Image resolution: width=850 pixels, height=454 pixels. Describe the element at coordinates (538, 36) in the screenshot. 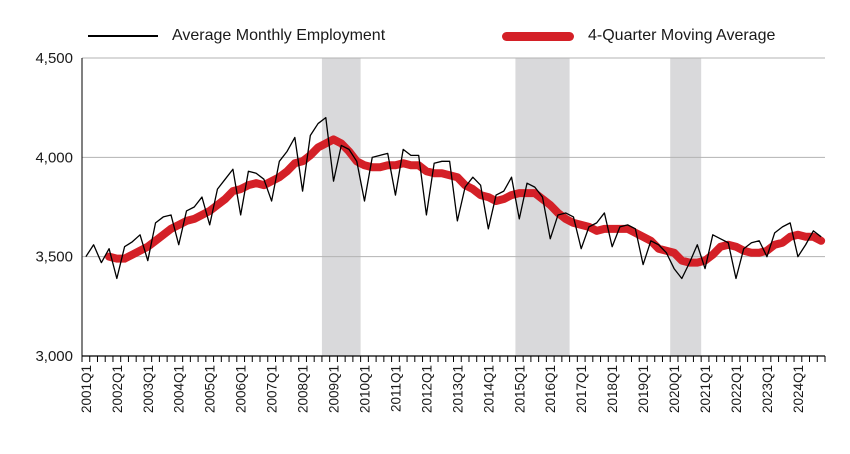

I see `legend-swatch-moving-average` at that location.